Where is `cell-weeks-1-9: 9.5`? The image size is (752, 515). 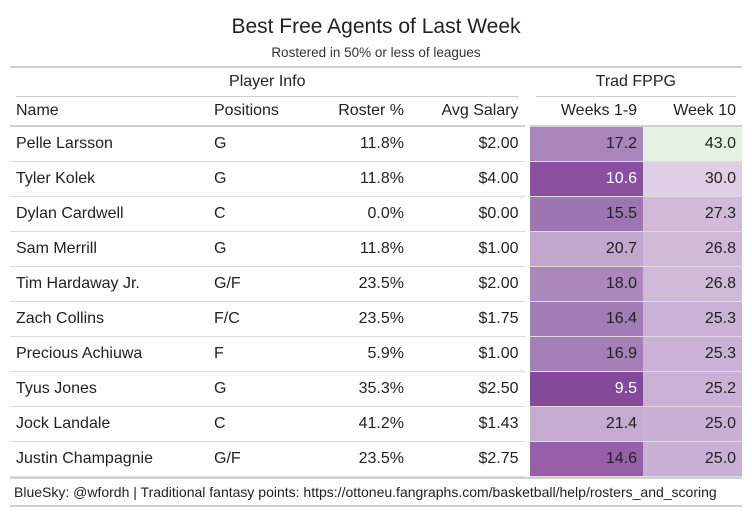 cell-weeks-1-9: 9.5 is located at coordinates (584, 389).